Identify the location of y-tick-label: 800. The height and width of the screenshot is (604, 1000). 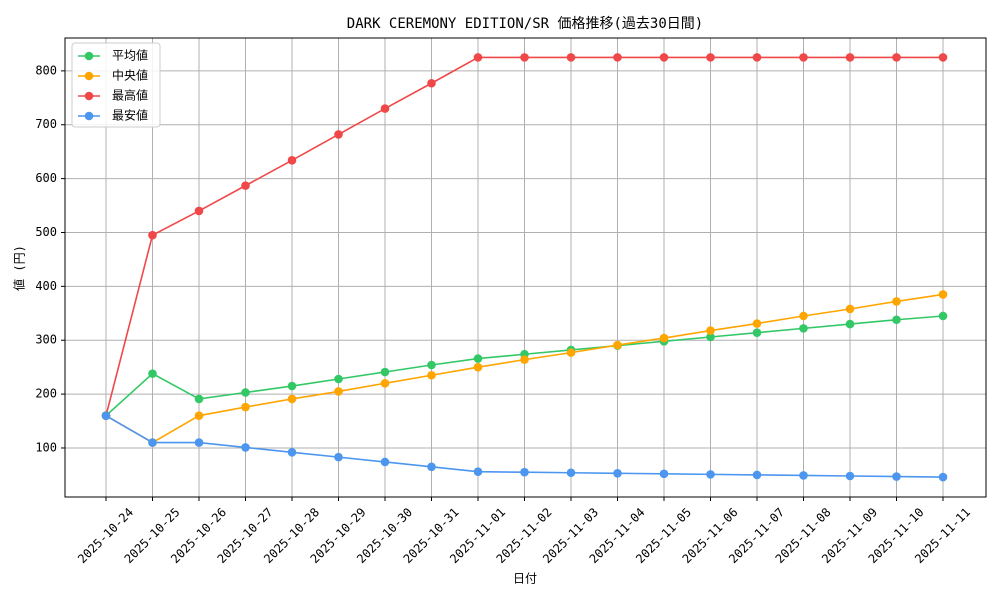
(46, 70).